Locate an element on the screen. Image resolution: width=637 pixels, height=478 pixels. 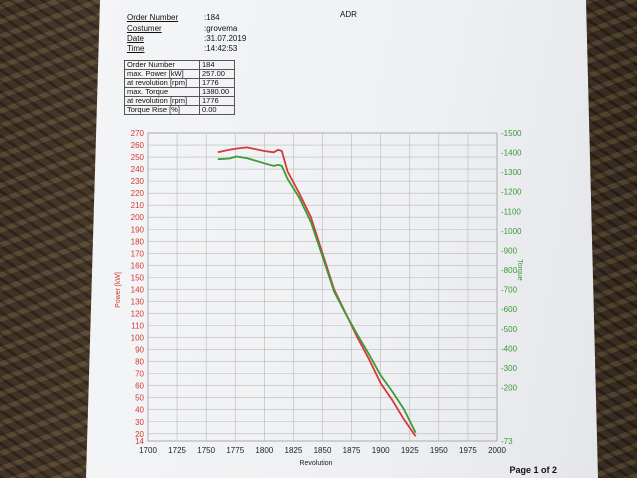
power-tick-label: 100 is located at coordinates (138, 338).